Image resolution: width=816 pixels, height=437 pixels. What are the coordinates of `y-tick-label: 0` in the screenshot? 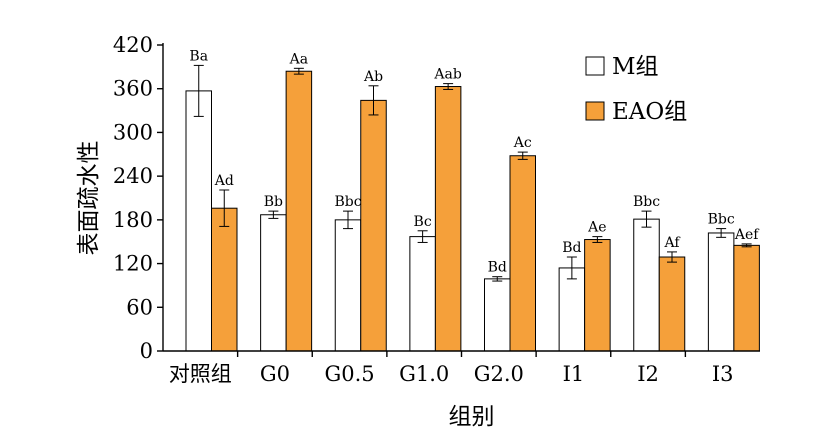 It's located at (146, 351).